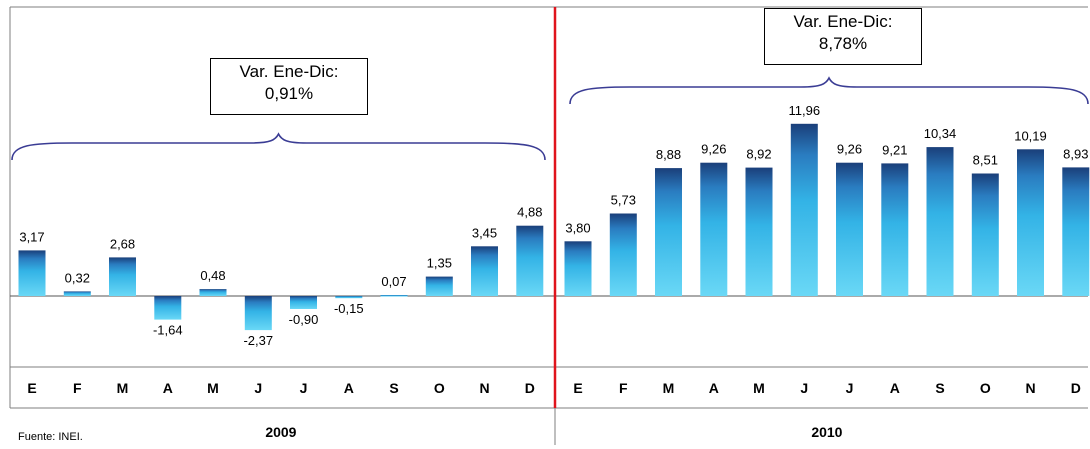 The image size is (1090, 449). What do you see at coordinates (258, 388) in the screenshot?
I see `month-label-2009-6: J` at bounding box center [258, 388].